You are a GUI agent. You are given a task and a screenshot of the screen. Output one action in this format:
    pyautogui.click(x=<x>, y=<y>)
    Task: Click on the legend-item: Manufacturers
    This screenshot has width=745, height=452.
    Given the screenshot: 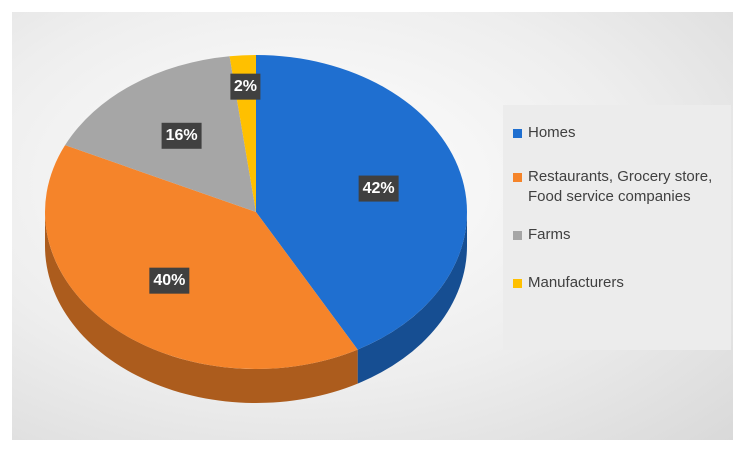 What is the action you would take?
    pyautogui.click(x=617, y=283)
    